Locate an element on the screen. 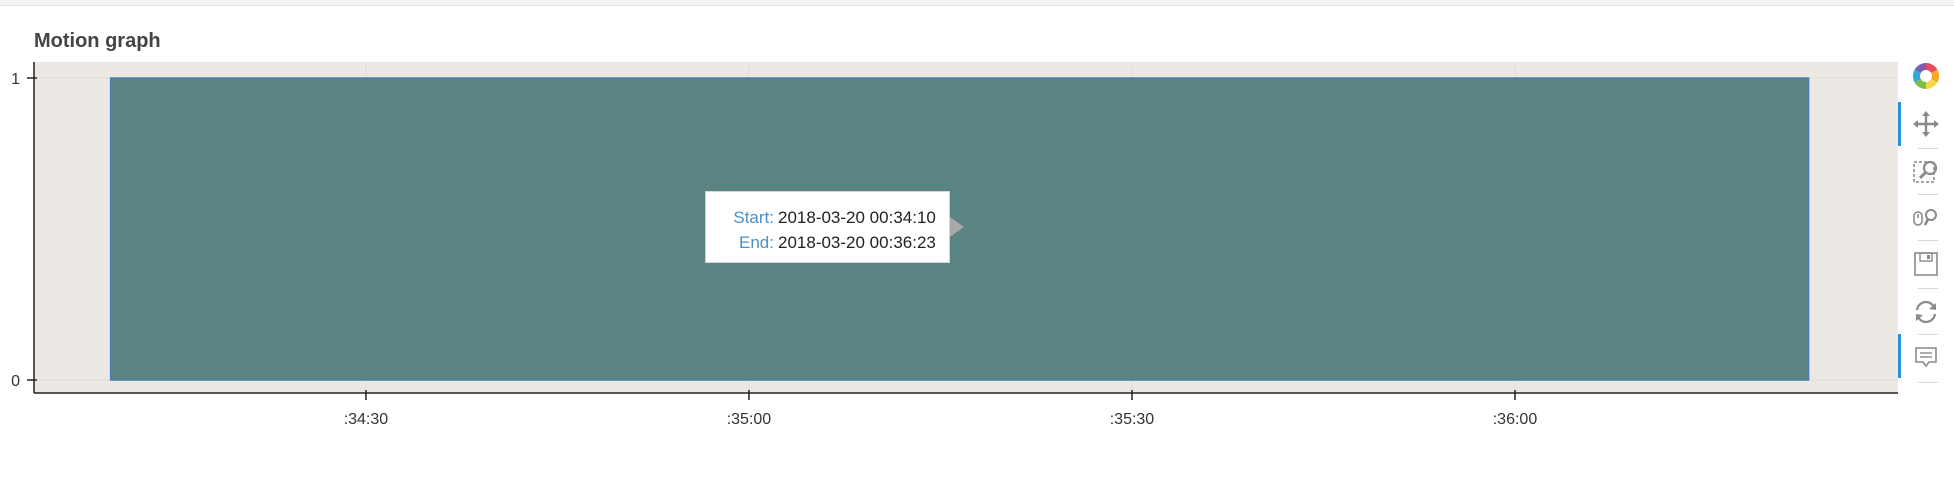 Image resolution: width=1954 pixels, height=492 pixels. tooltip-arrow-icon is located at coordinates (957, 227).